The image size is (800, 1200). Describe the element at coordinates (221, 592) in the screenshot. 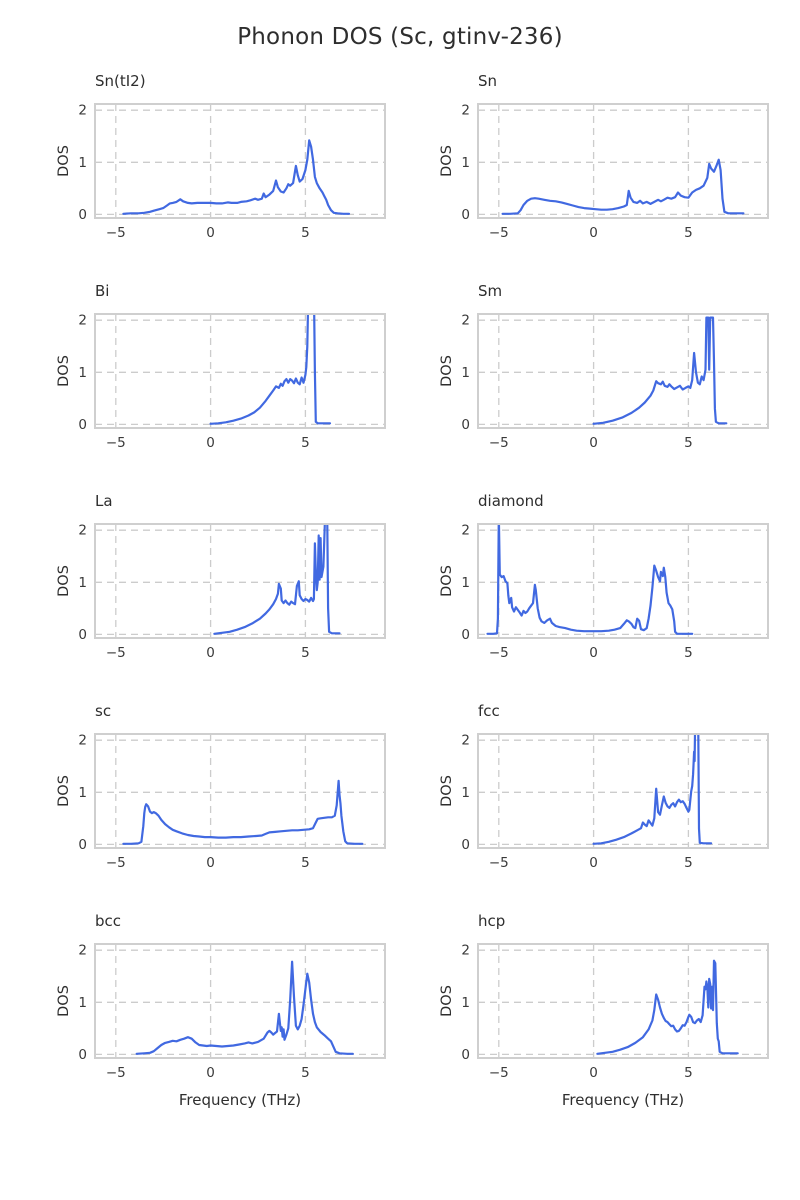

I see `plot-area-la: −5 0 5 0 1 2 DOS` at that location.